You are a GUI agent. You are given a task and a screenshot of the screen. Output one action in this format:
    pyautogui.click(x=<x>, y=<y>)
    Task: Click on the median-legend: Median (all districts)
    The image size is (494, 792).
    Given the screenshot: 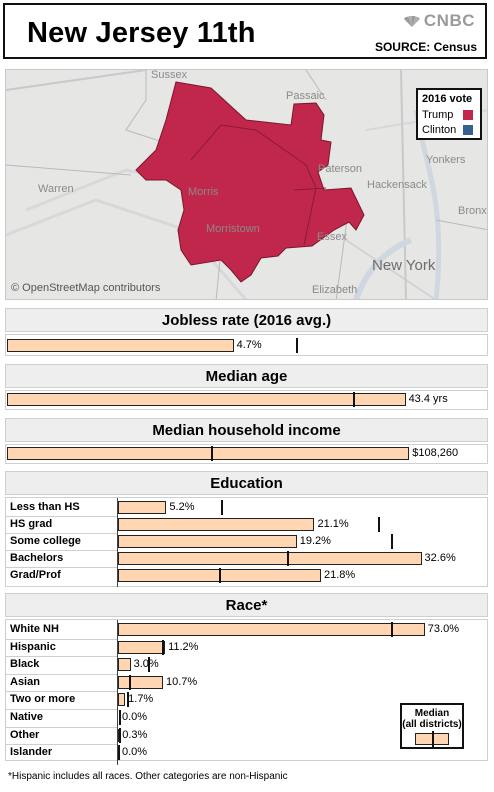 What is the action you would take?
    pyautogui.click(x=432, y=726)
    